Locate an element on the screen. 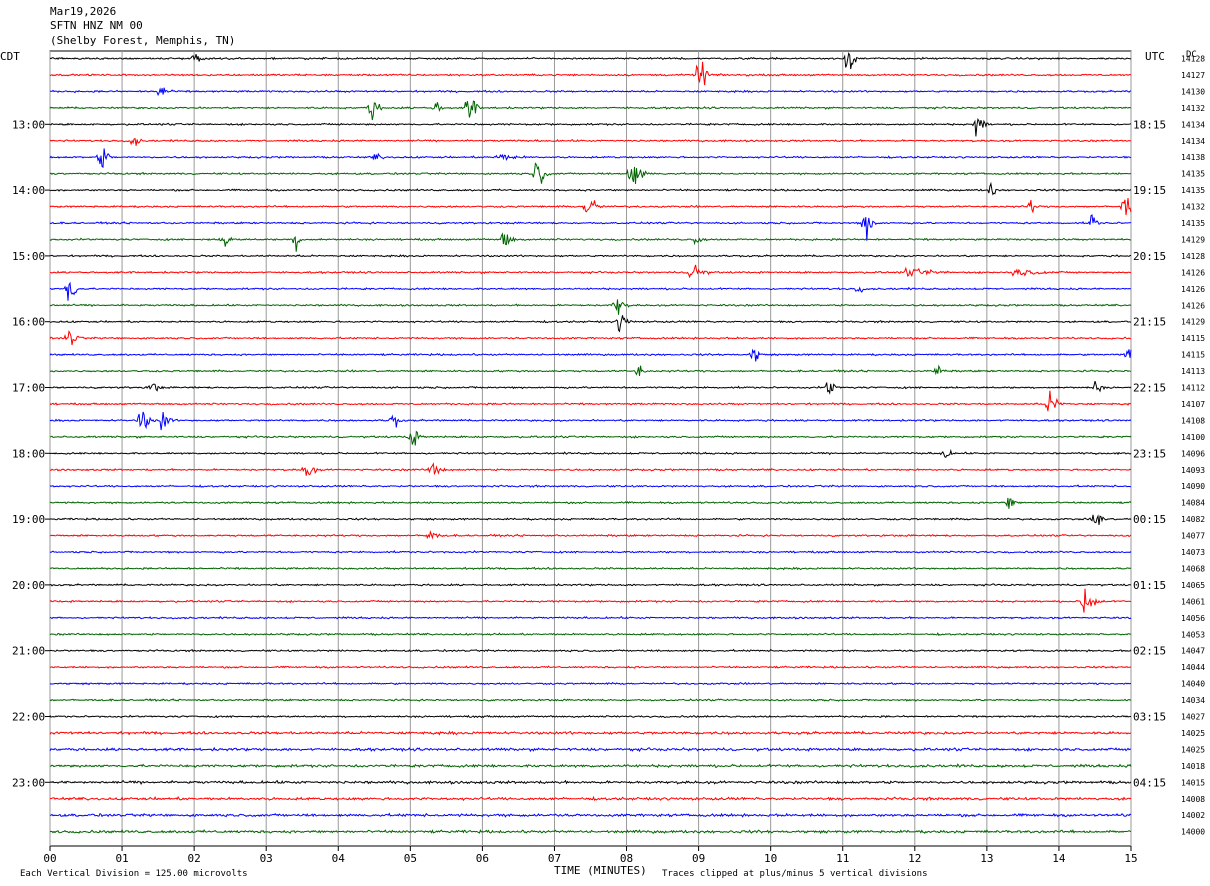 This screenshot has width=1210, height=886. right-timezone-label: UTC is located at coordinates (1155, 56).